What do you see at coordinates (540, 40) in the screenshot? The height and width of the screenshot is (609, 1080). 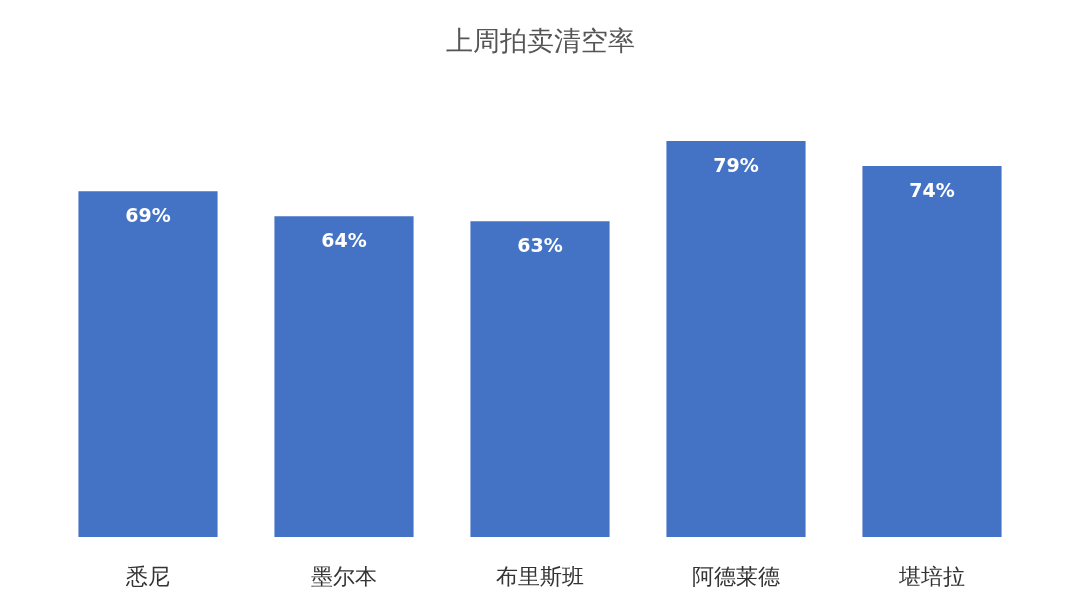 I see `chart-title: 上周拍卖清空率` at bounding box center [540, 40].